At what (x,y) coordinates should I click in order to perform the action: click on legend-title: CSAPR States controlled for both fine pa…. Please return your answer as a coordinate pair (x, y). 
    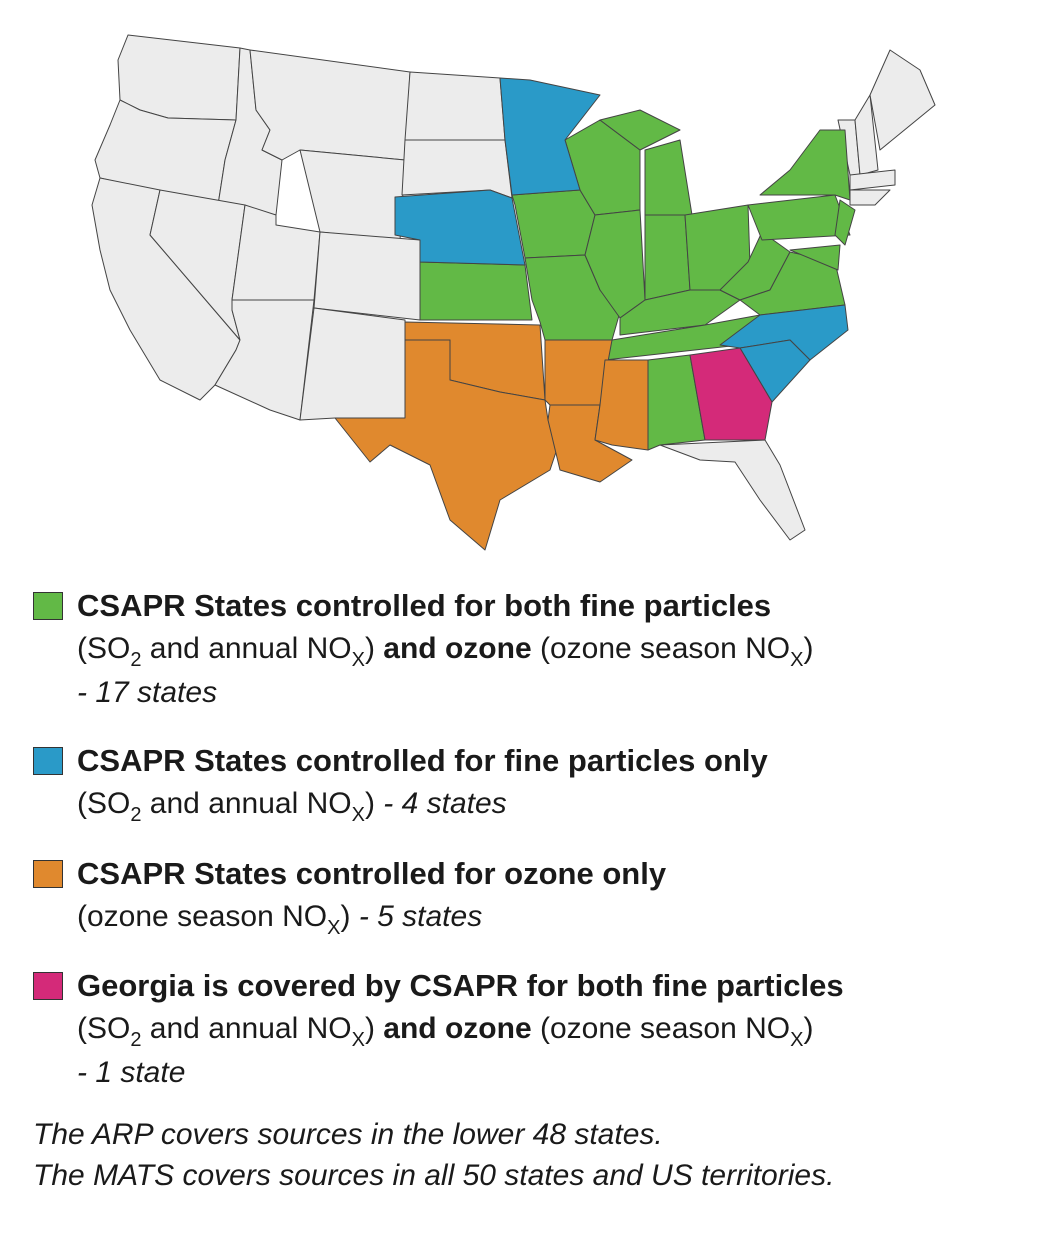
    Looking at the image, I should click on (424, 605).